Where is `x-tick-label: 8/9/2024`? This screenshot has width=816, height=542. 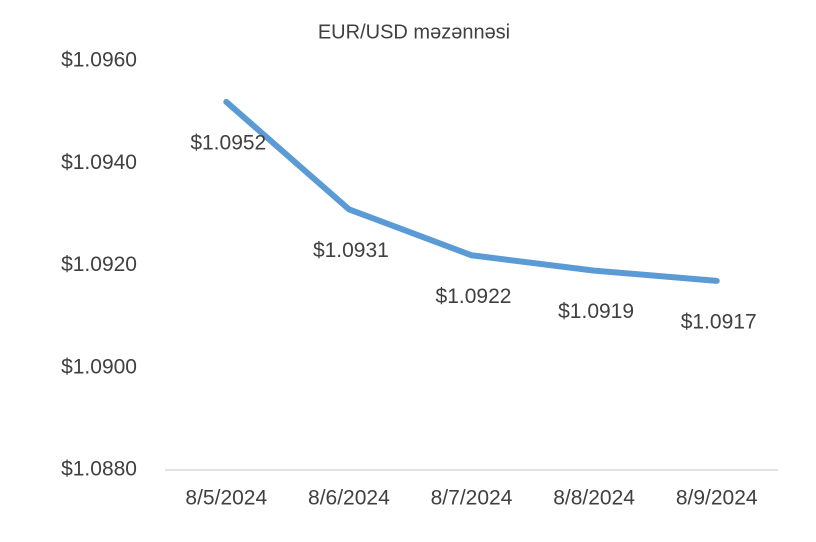
x-tick-label: 8/9/2024 is located at coordinates (717, 498).